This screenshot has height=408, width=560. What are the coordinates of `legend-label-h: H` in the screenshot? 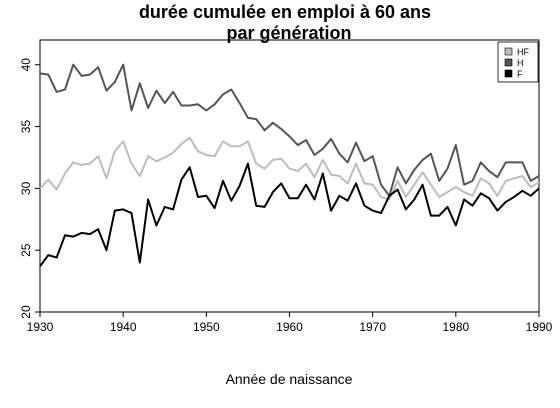 It's located at (520, 63).